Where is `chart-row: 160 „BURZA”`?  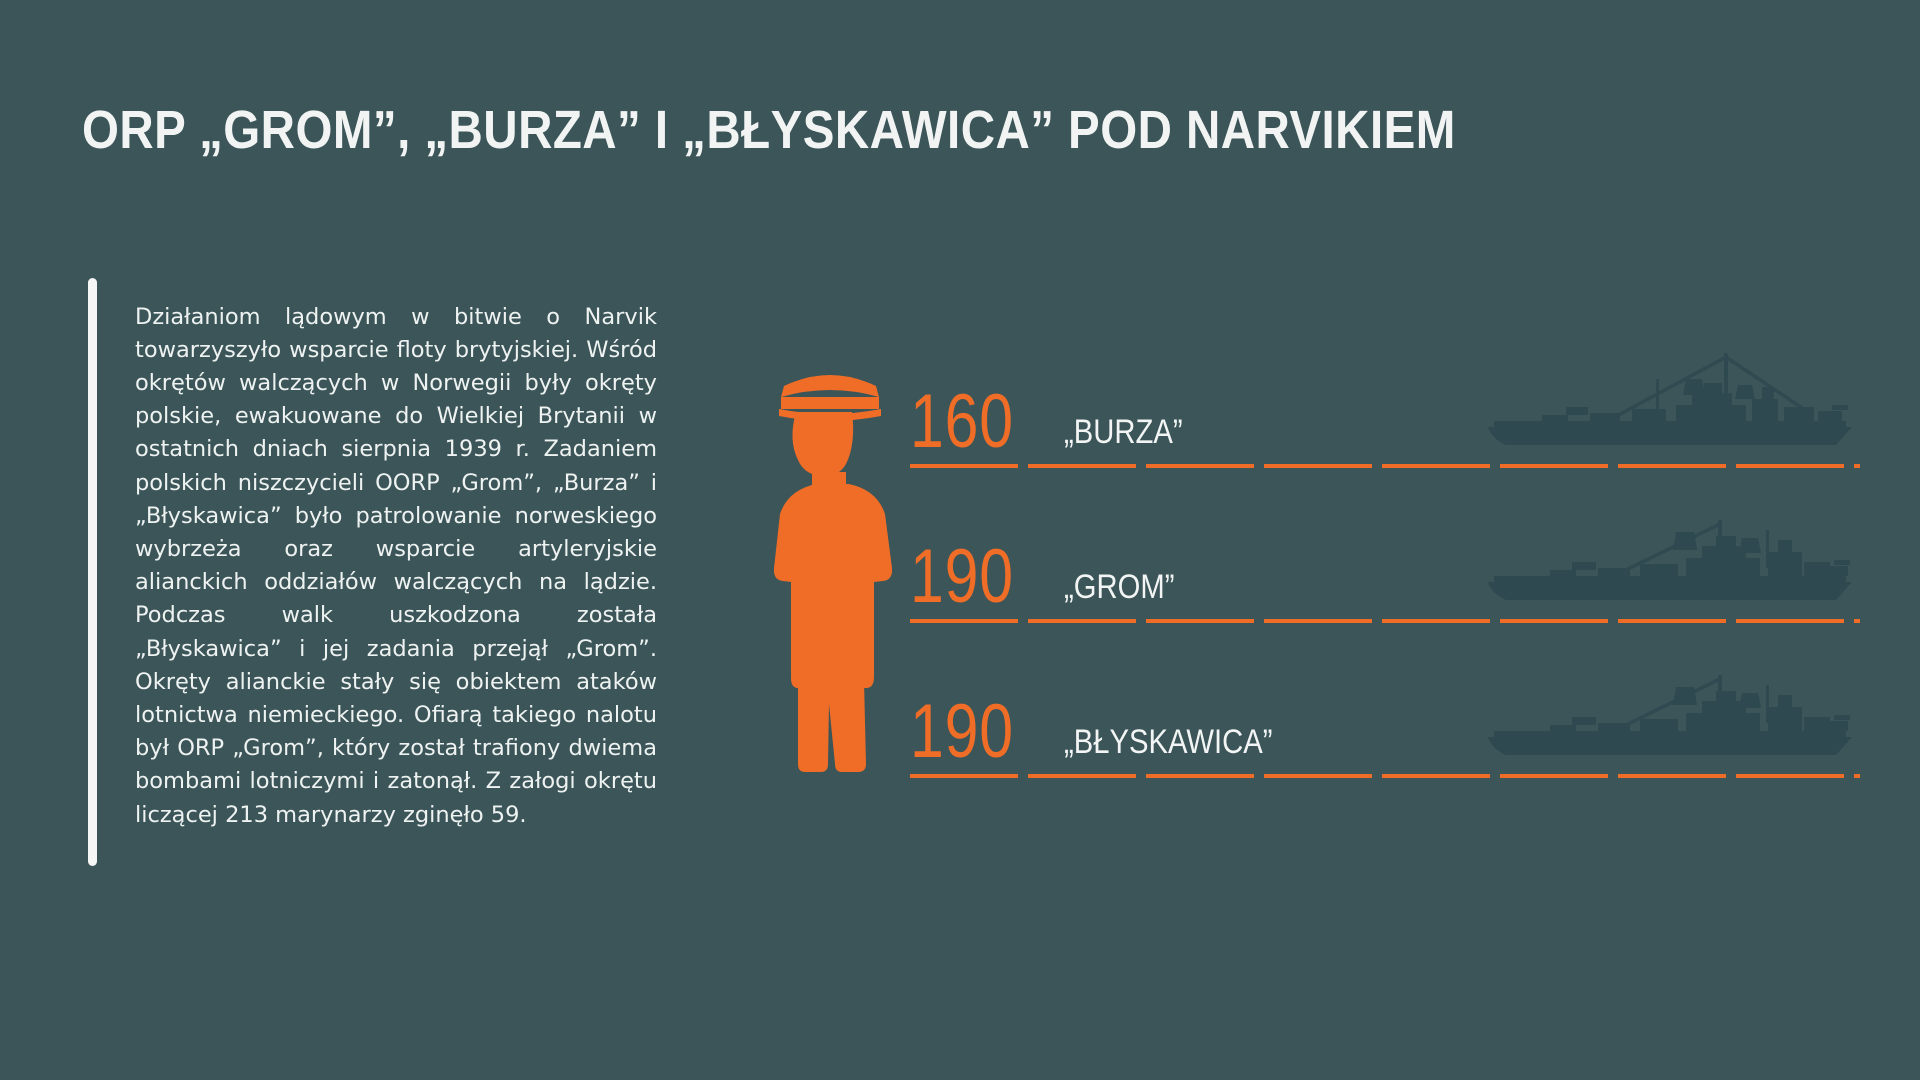
chart-row: 160 „BURZA” is located at coordinates (1385, 399).